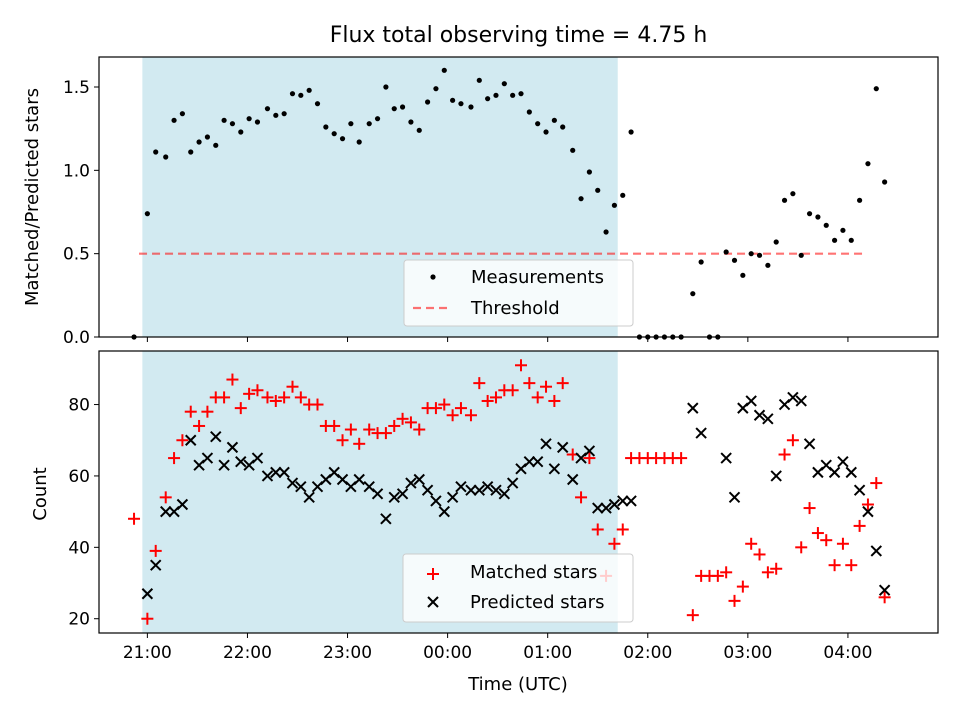 The image size is (960, 725). Describe the element at coordinates (547, 653) in the screenshot. I see `x-tick-label: 01:00` at that location.